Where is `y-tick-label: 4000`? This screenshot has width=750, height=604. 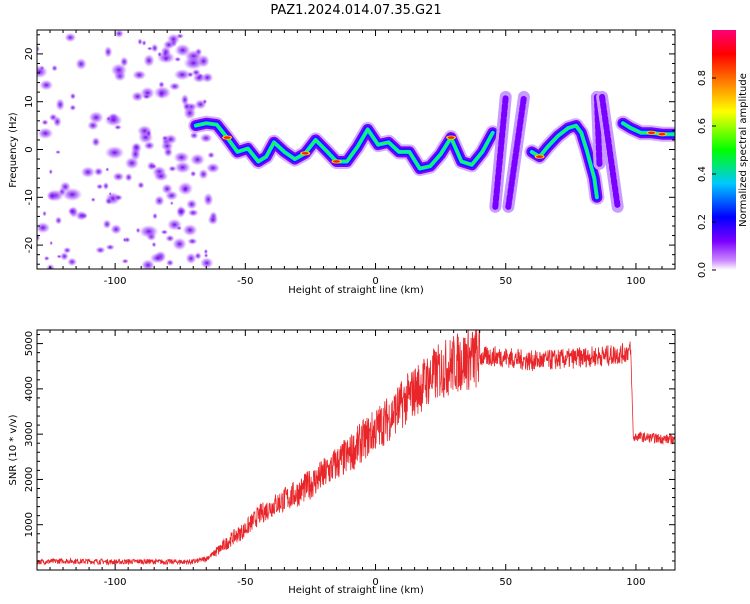
y-tick-label: 4000 is located at coordinates (29, 388).